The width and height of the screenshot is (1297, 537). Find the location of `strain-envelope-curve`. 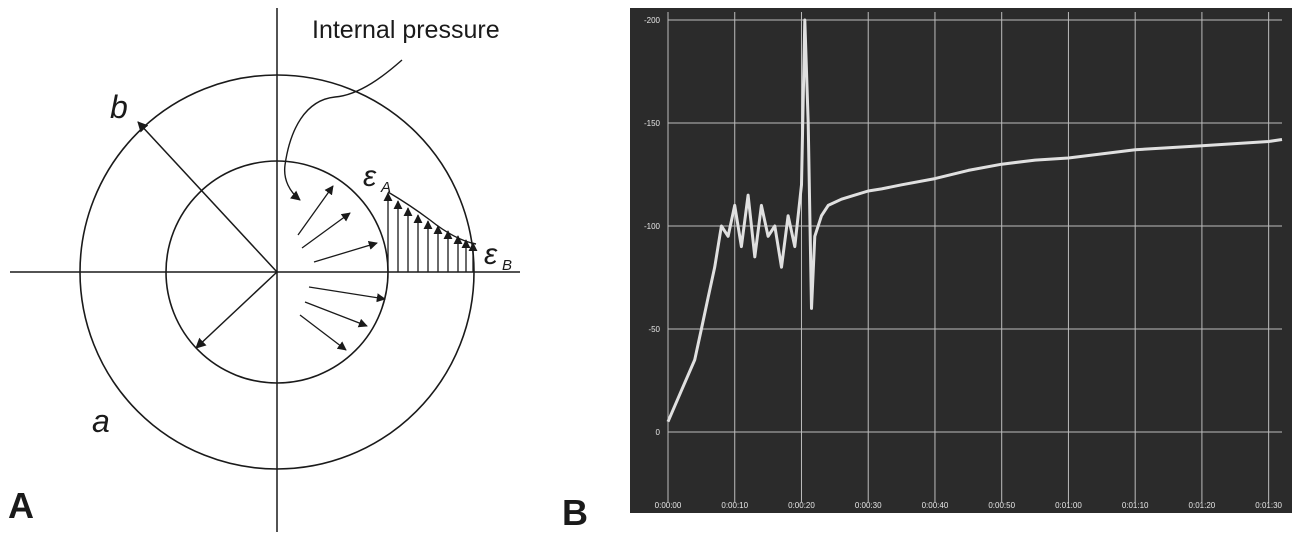

strain-envelope-curve is located at coordinates (432, 218).